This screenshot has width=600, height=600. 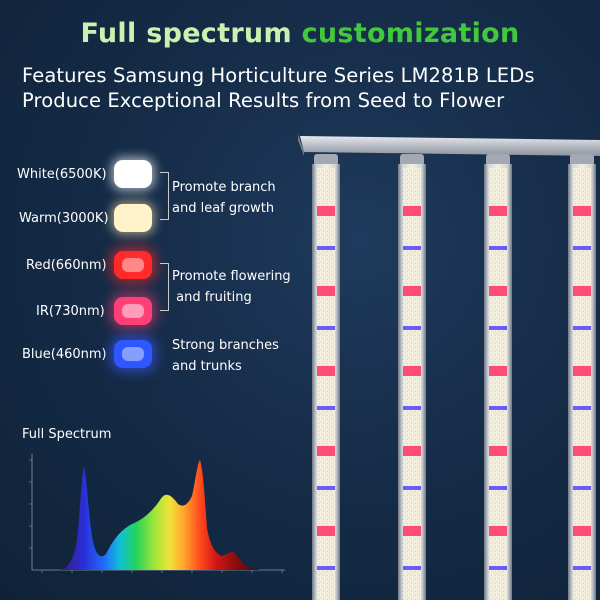 What do you see at coordinates (207, 366) in the screenshot?
I see `effect-blue-line-2: and trunks` at bounding box center [207, 366].